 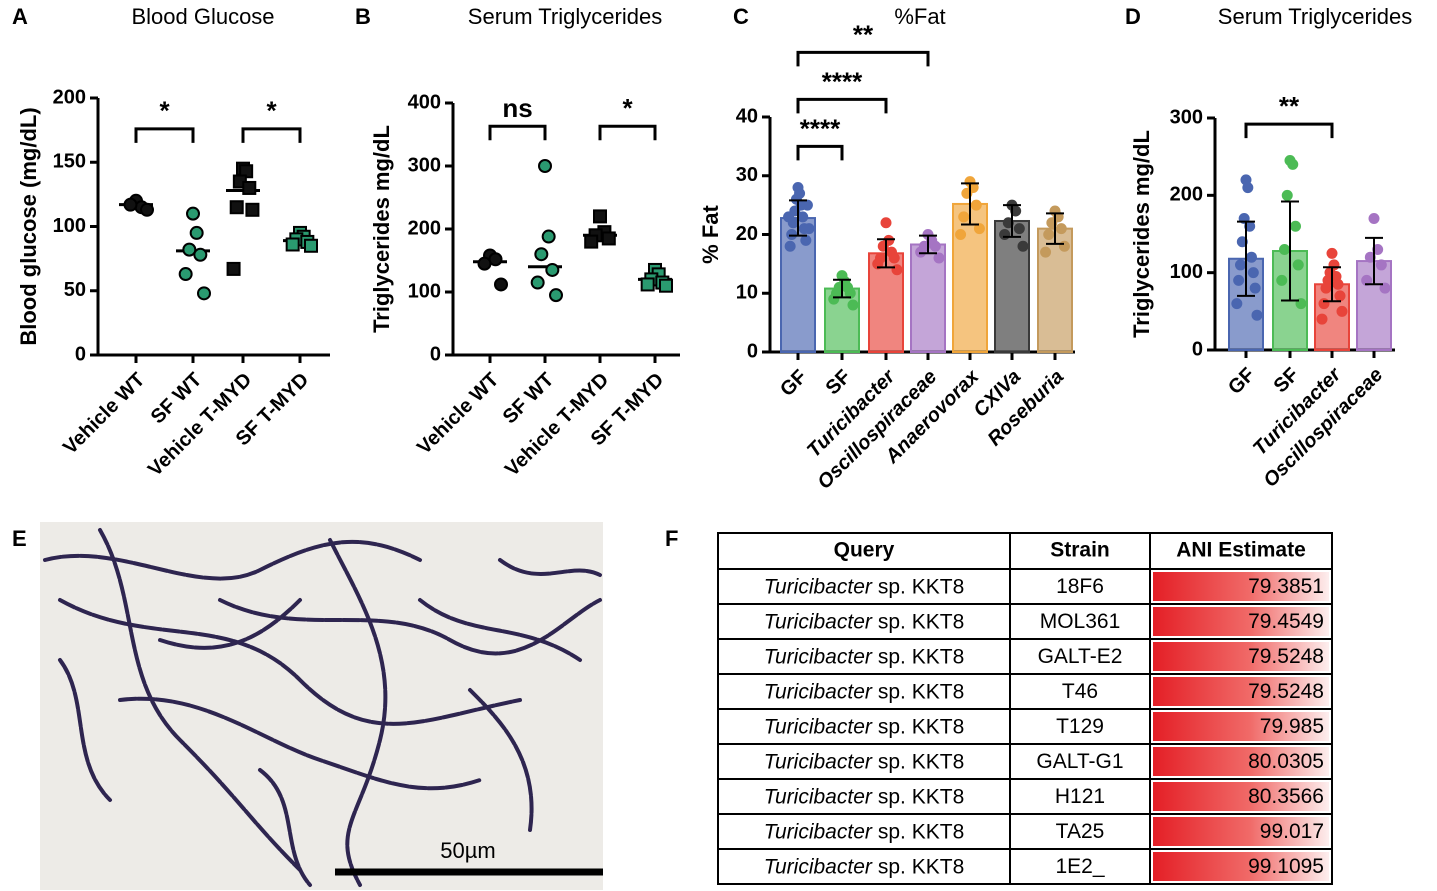 What do you see at coordinates (1286, 656) in the screenshot?
I see `ani-cell: 79.5248` at bounding box center [1286, 656].